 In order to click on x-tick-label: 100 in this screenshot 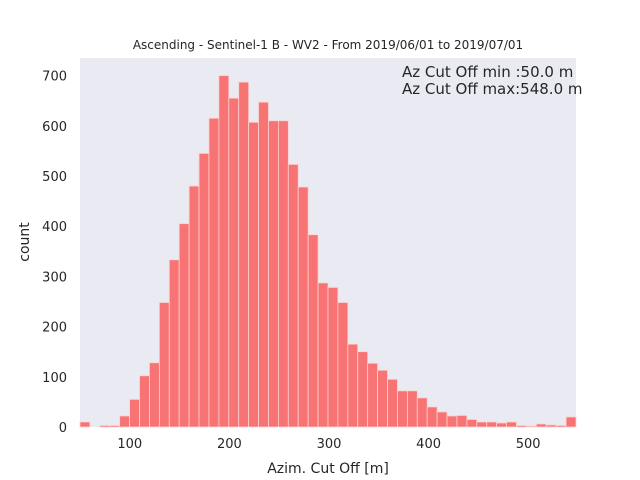, I will do `click(129, 444)`.